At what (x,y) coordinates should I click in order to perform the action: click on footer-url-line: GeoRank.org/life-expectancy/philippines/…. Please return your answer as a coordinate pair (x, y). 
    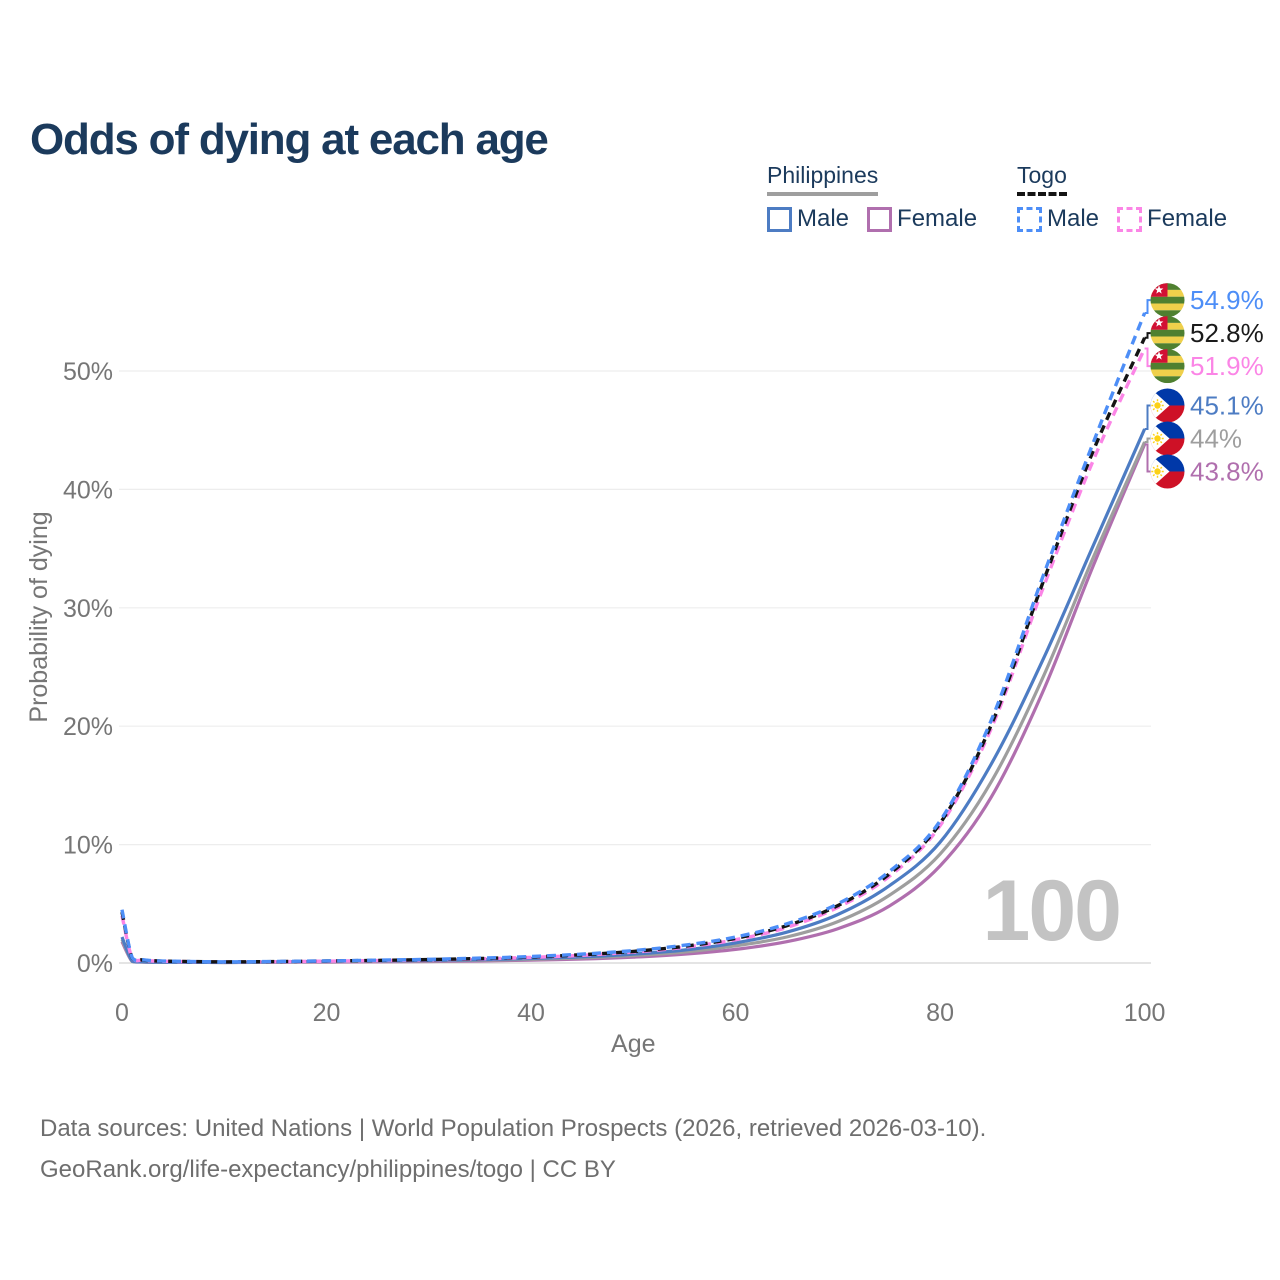
    Looking at the image, I should click on (328, 1169).